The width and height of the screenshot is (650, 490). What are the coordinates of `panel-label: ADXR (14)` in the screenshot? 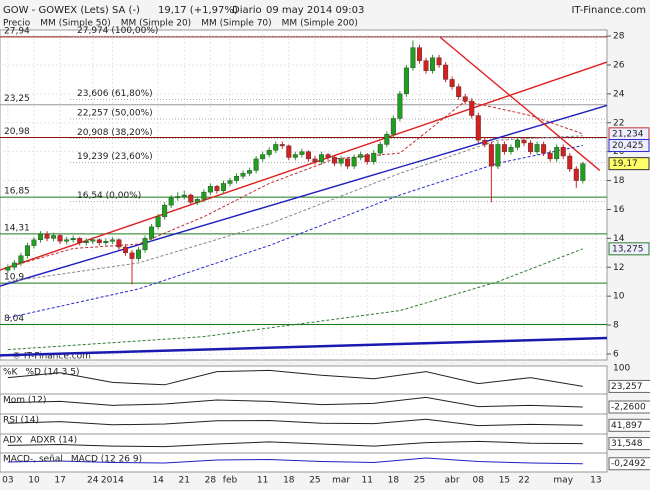 It's located at (53, 441).